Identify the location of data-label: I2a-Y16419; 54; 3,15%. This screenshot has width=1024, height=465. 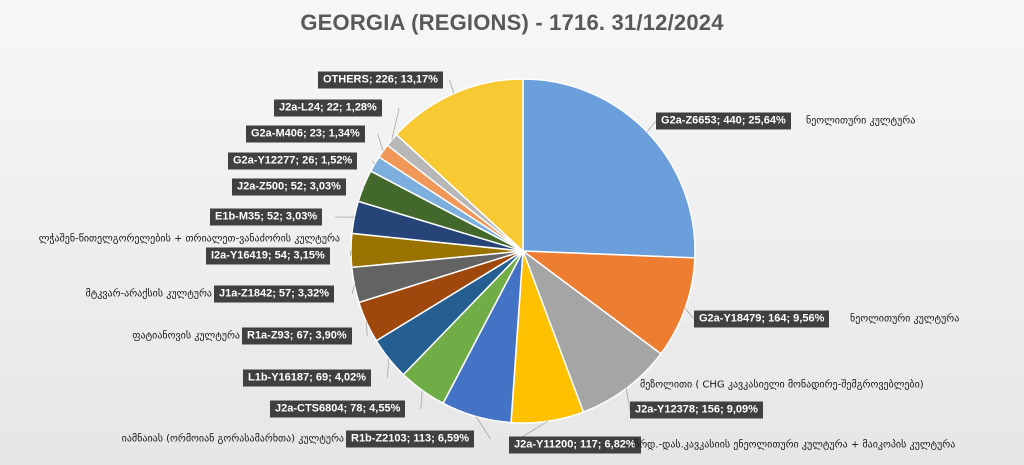
(268, 256).